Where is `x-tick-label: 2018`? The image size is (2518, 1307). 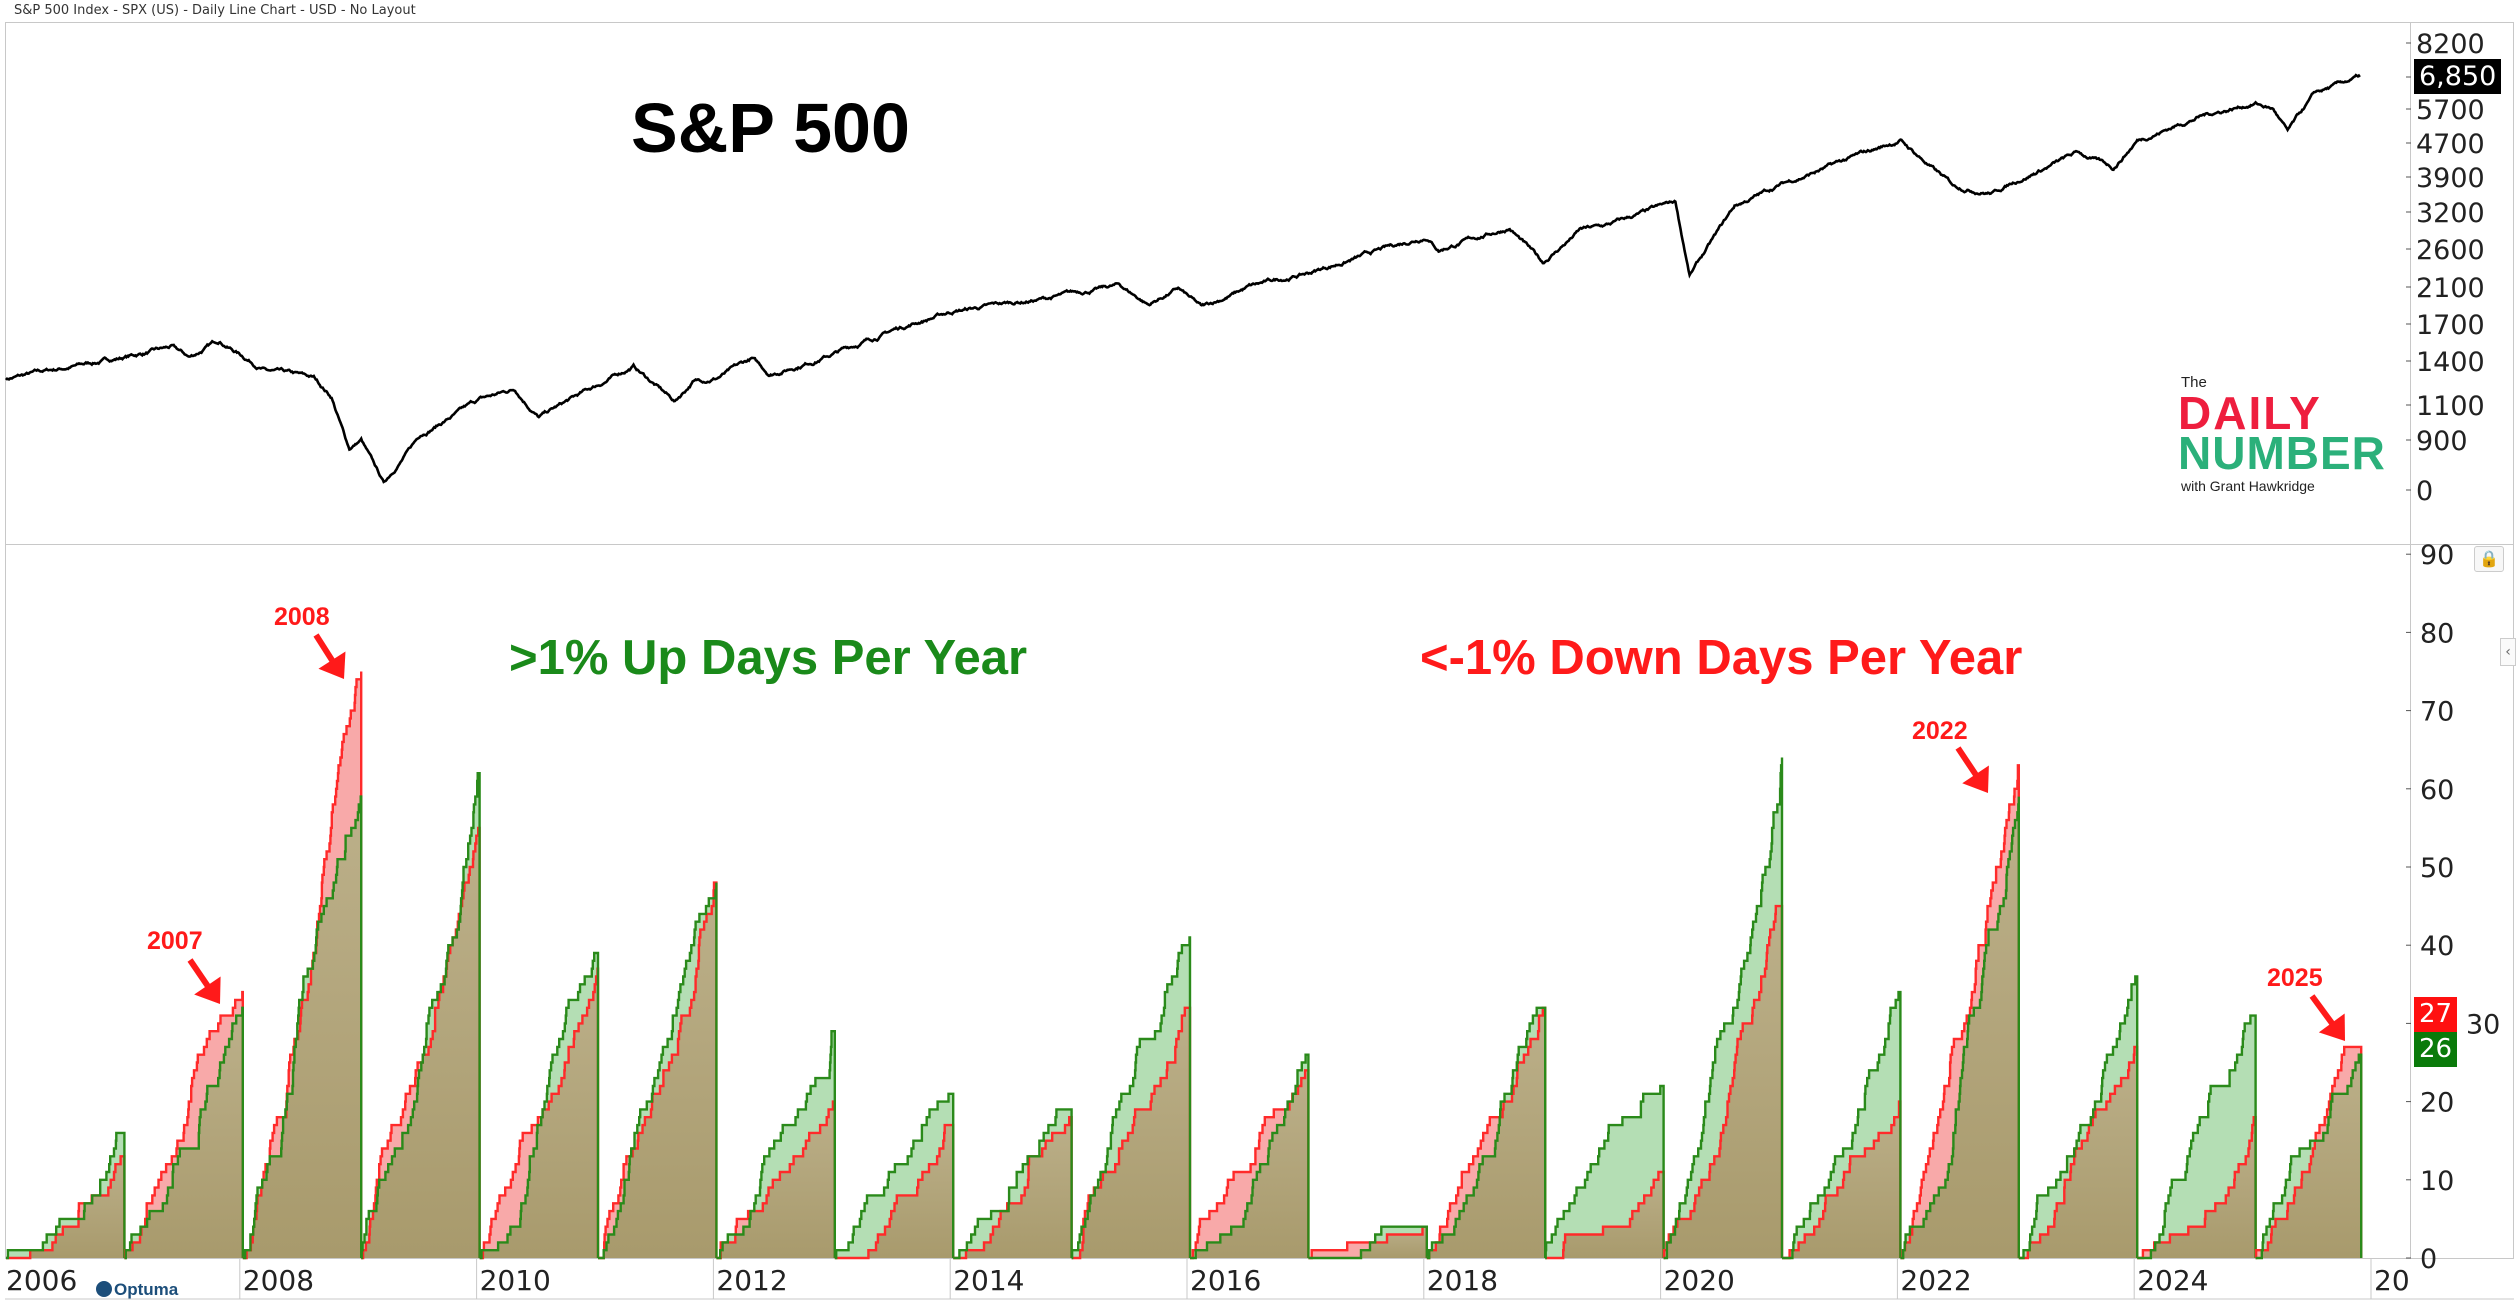
x-tick-label: 2018 is located at coordinates (1462, 1280).